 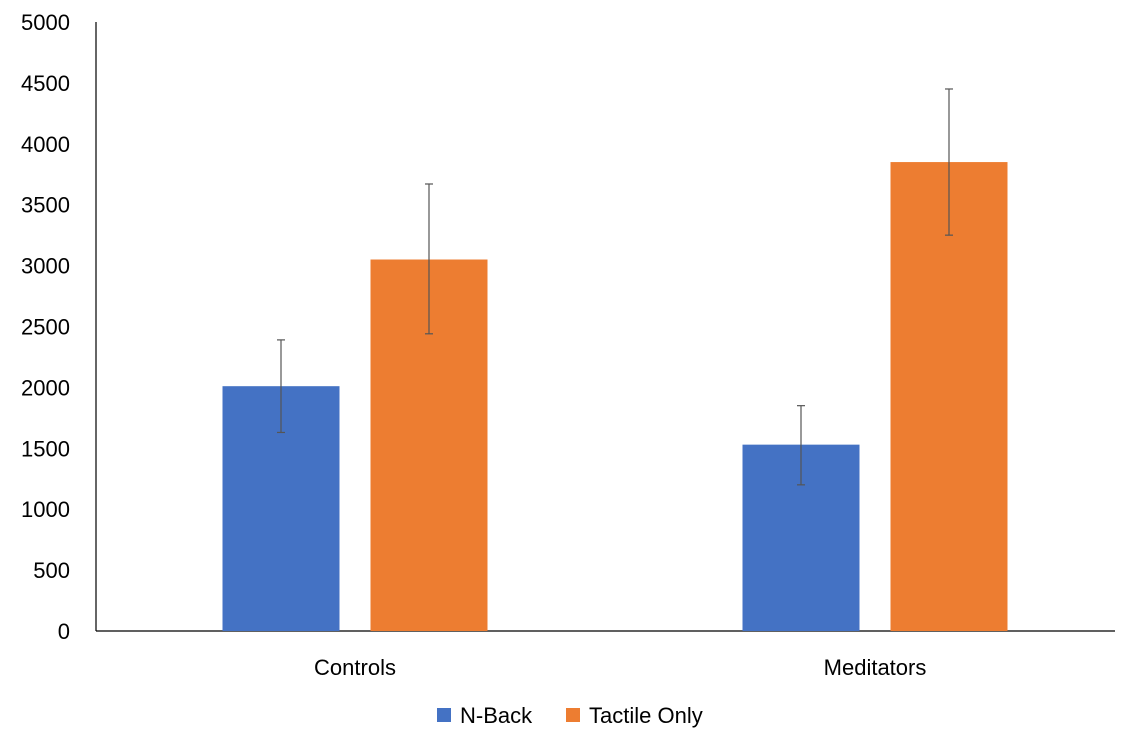 I want to click on y-tick-label: 2000, so click(x=45, y=387).